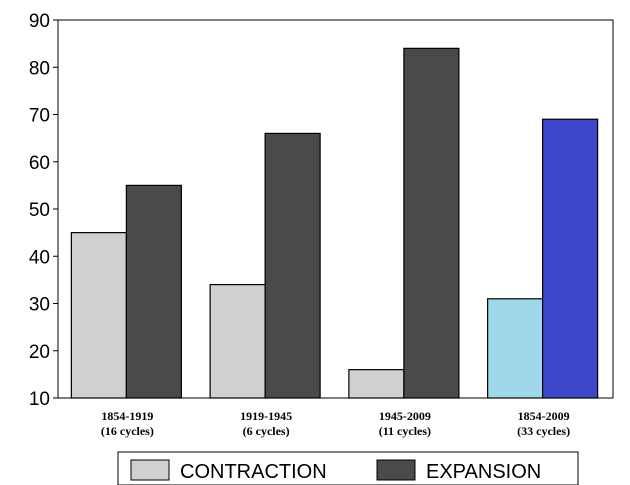 The height and width of the screenshot is (485, 630). I want to click on y-tick-label: 20, so click(39, 352).